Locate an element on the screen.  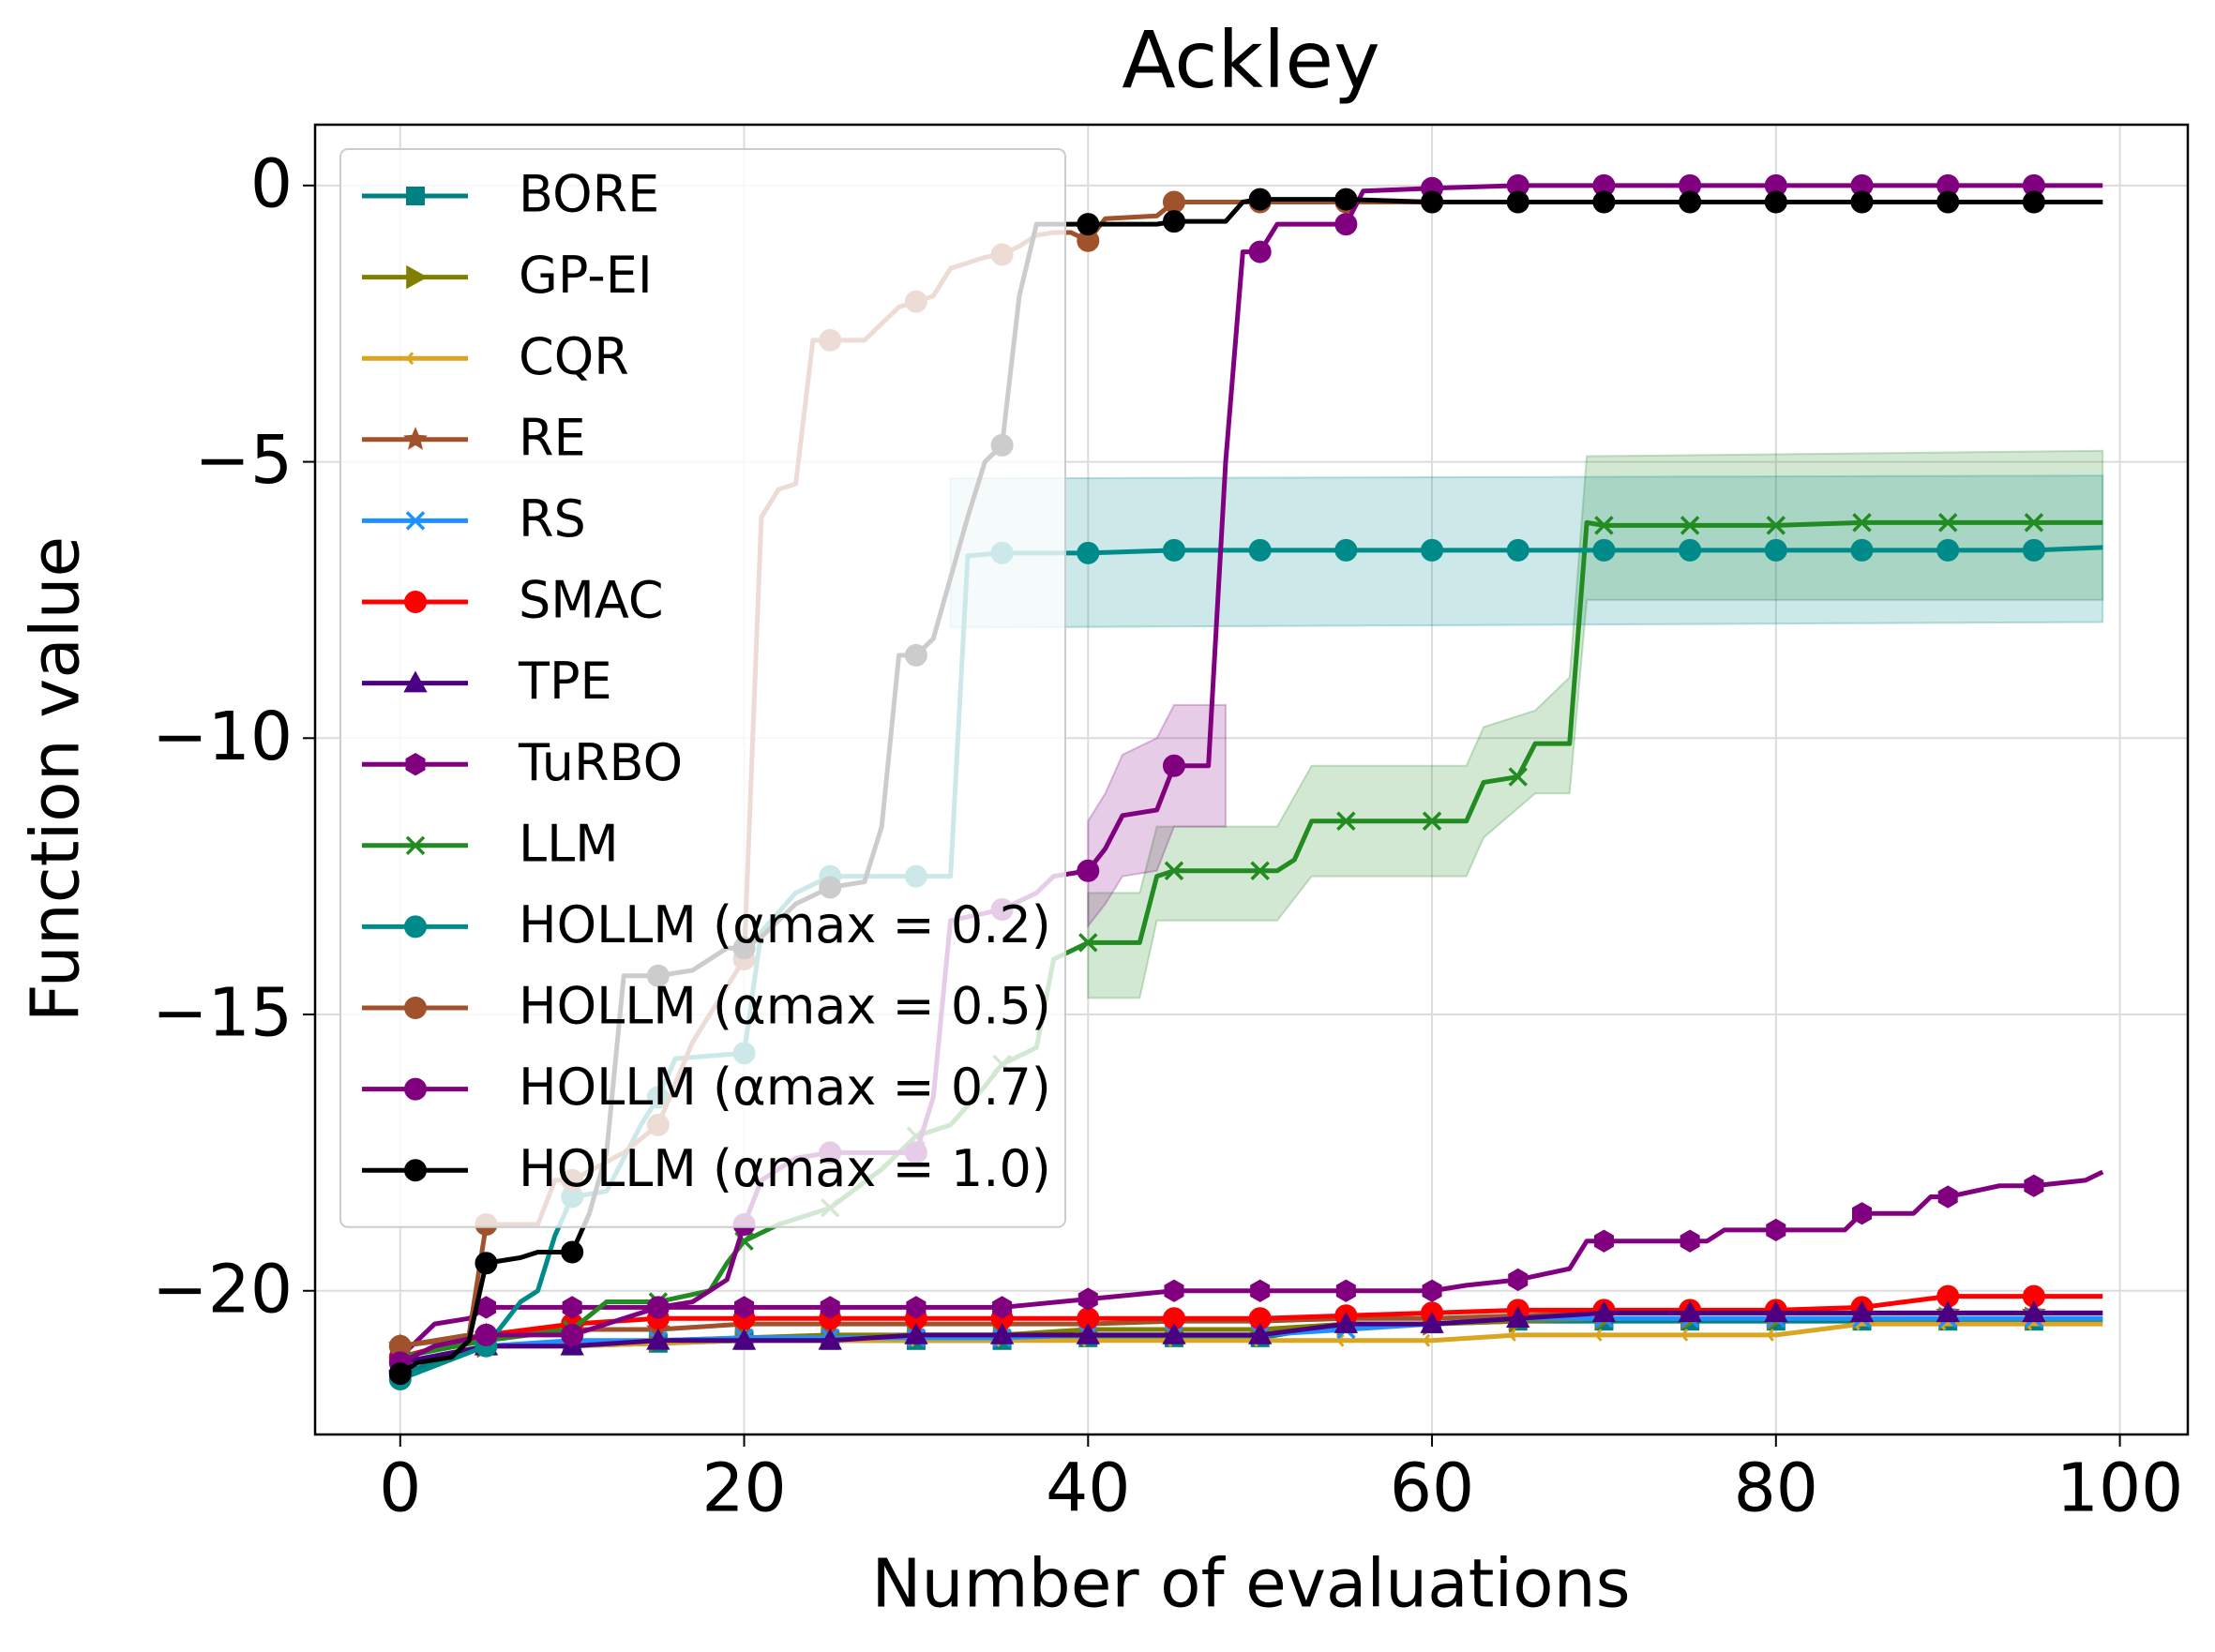
chart-title: Ackley is located at coordinates (1251, 60).